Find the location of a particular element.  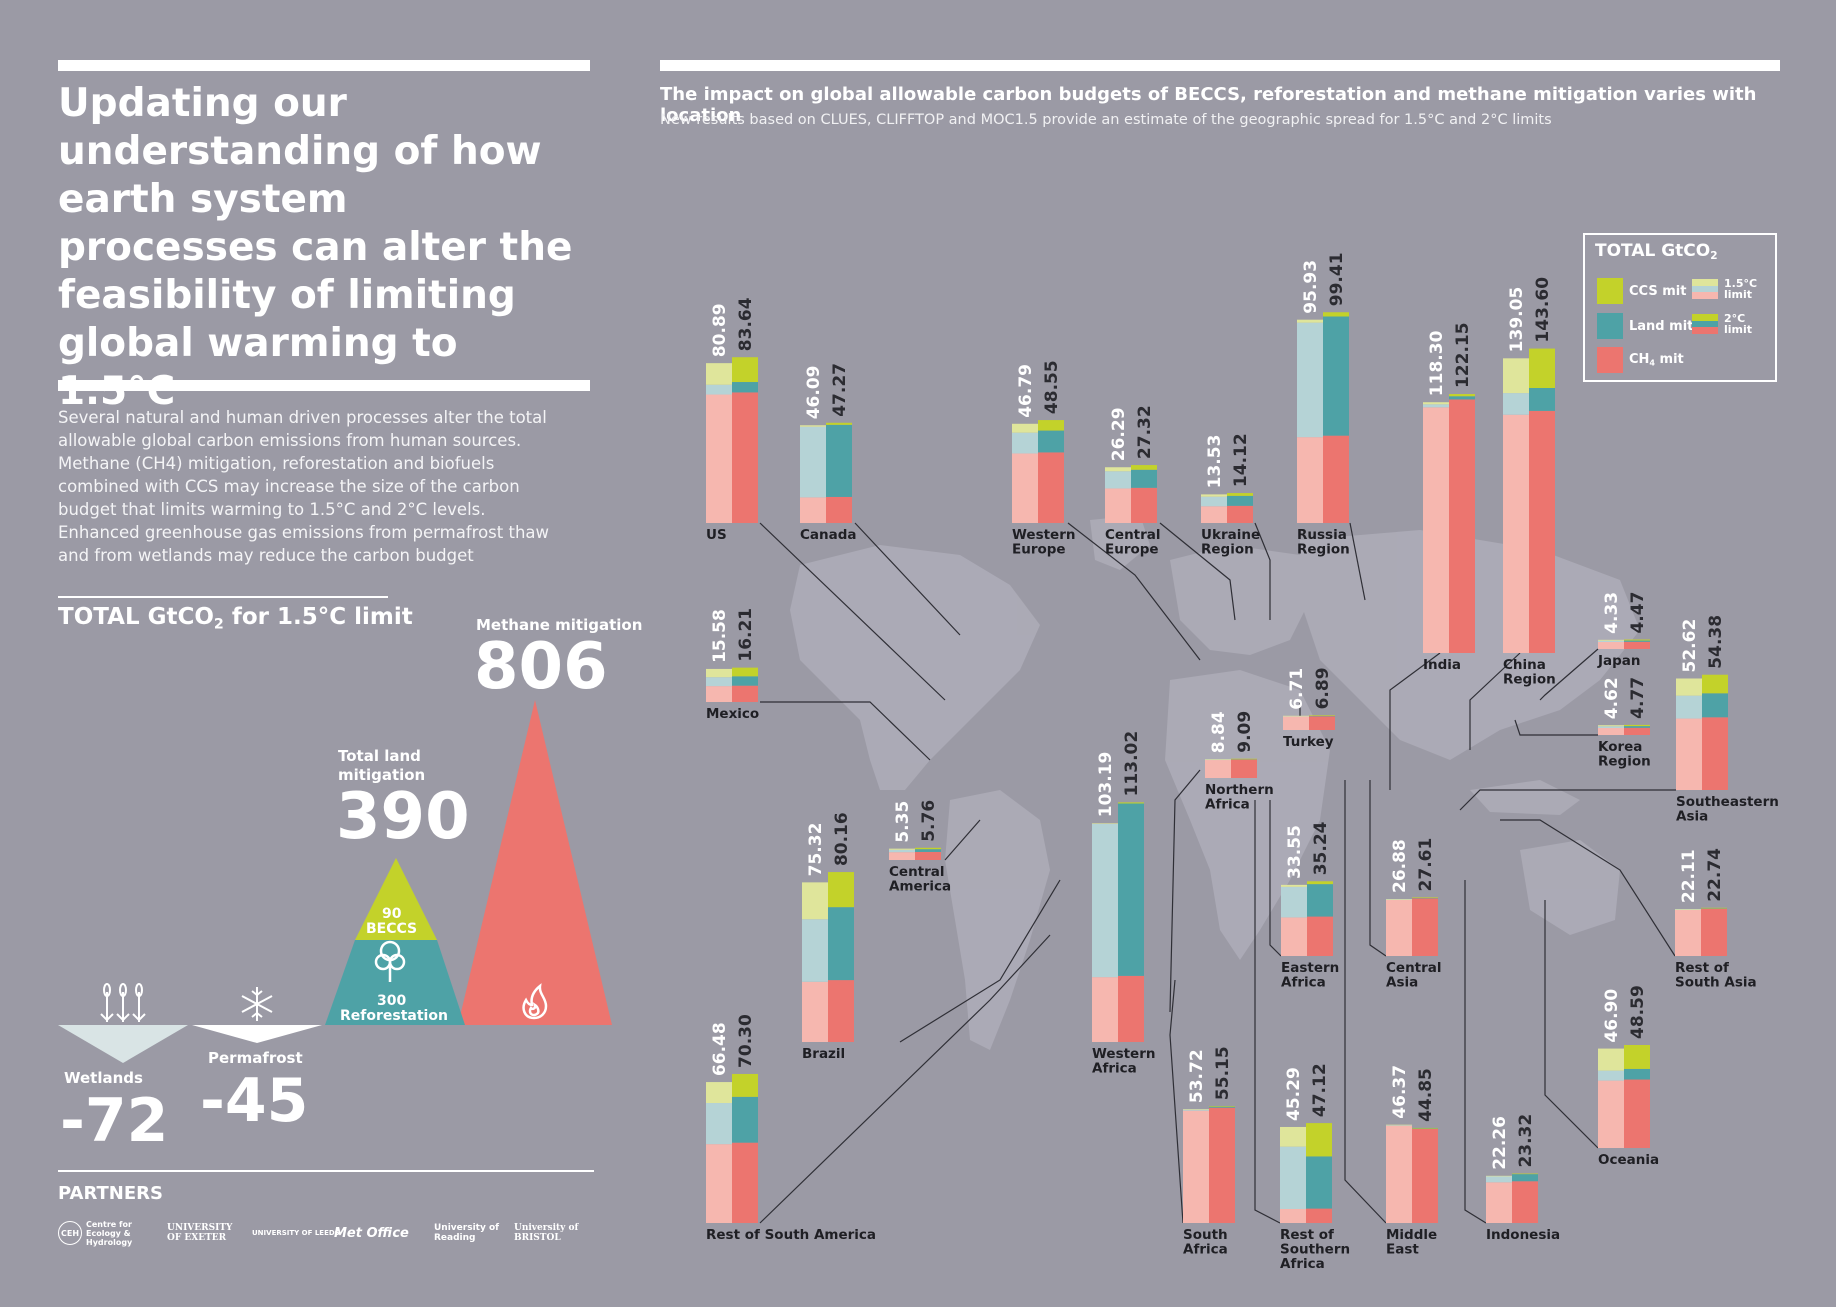

partner-name: Centre for Ecology & Hydrology is located at coordinates (109, 1233).